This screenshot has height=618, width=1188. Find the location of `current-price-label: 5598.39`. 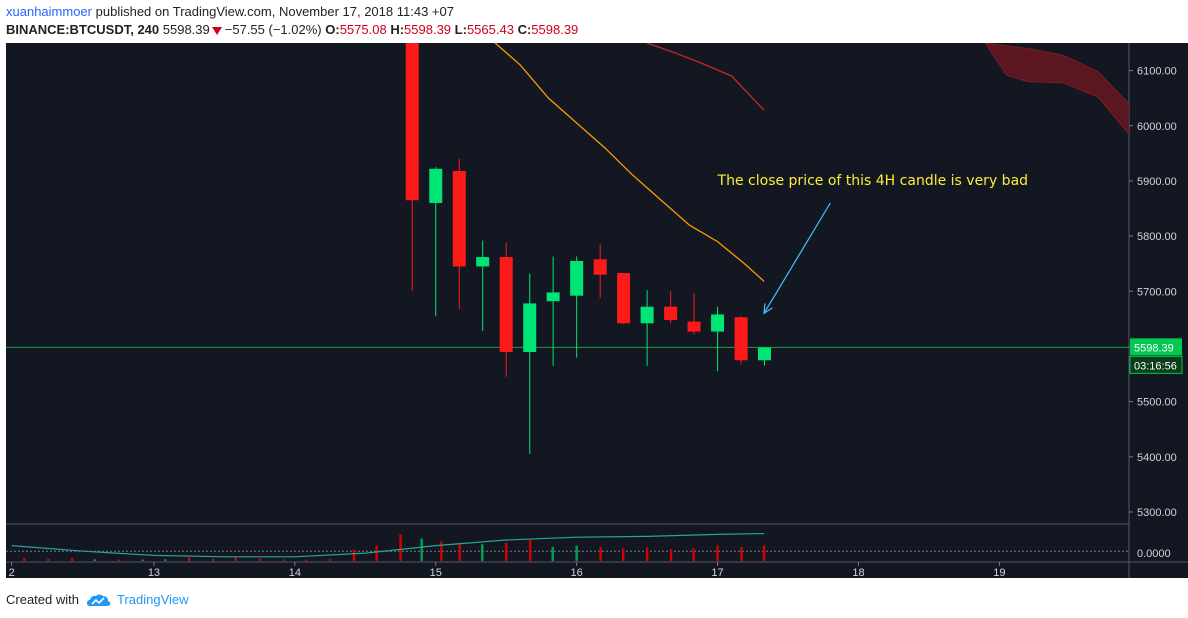

current-price-label: 5598.39 is located at coordinates (1154, 348).